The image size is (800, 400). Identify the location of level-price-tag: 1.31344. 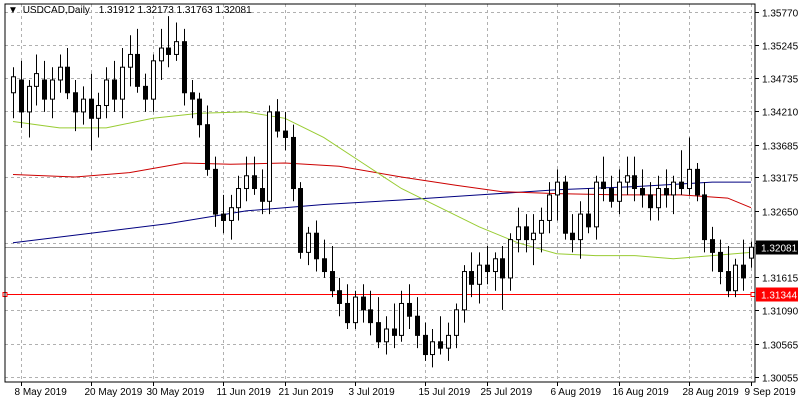
(777, 294).